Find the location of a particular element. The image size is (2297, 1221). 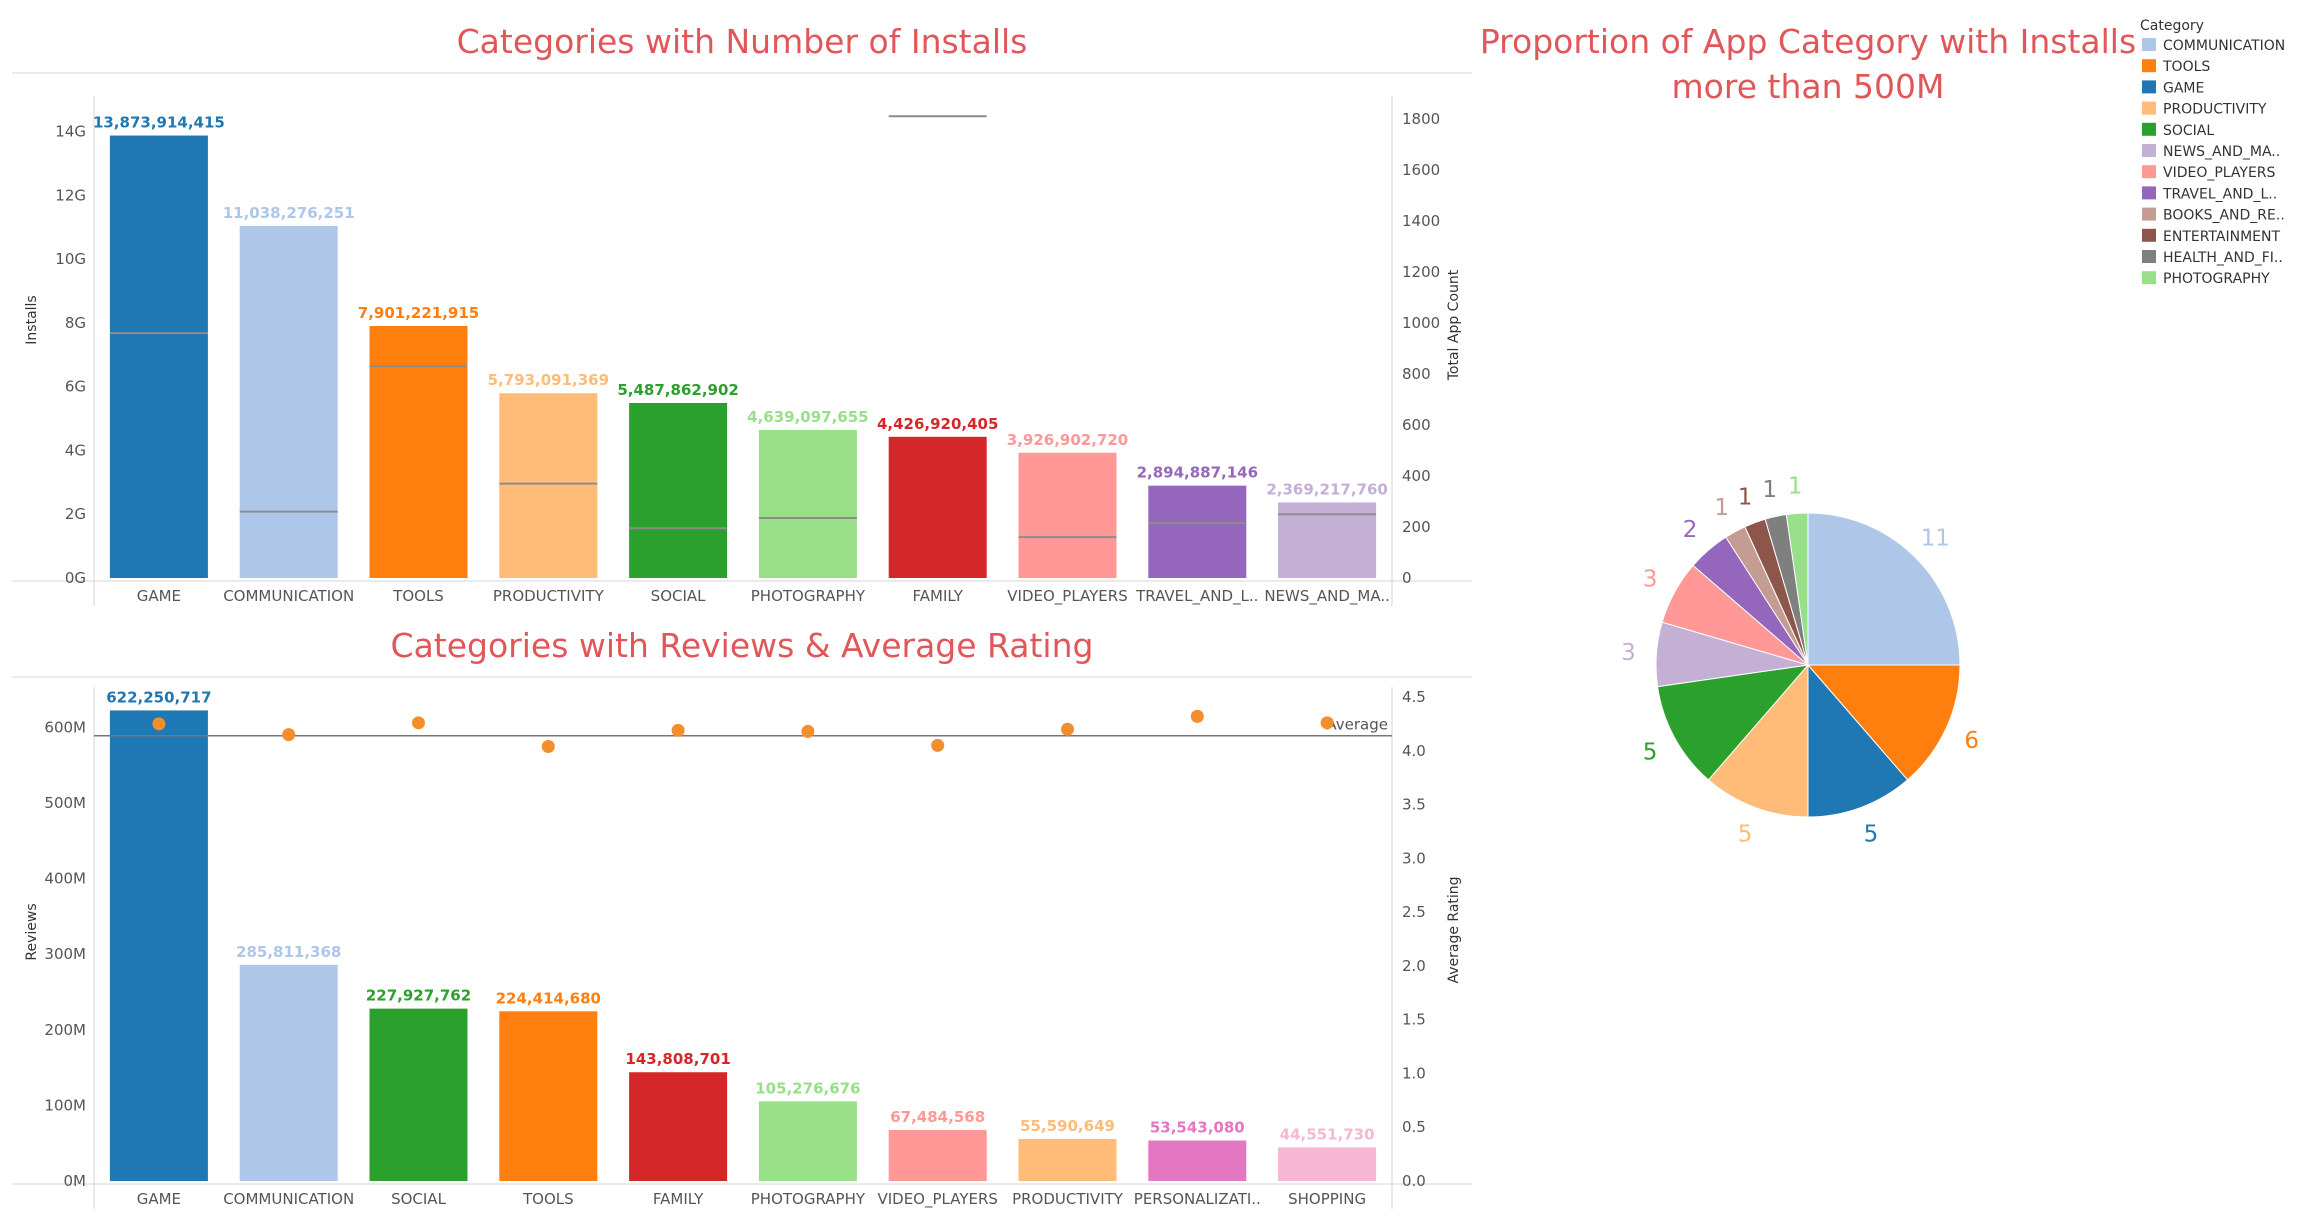

y2-tick-400: 400 is located at coordinates (1416, 476).